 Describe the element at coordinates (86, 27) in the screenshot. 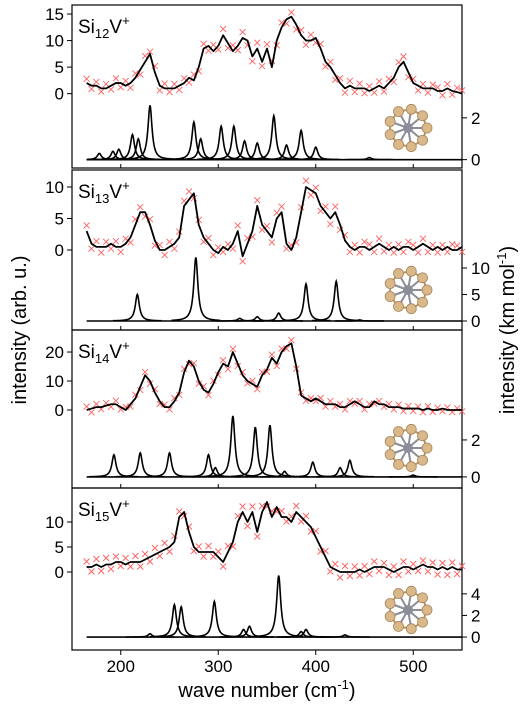

I see `label-element: Si` at that location.